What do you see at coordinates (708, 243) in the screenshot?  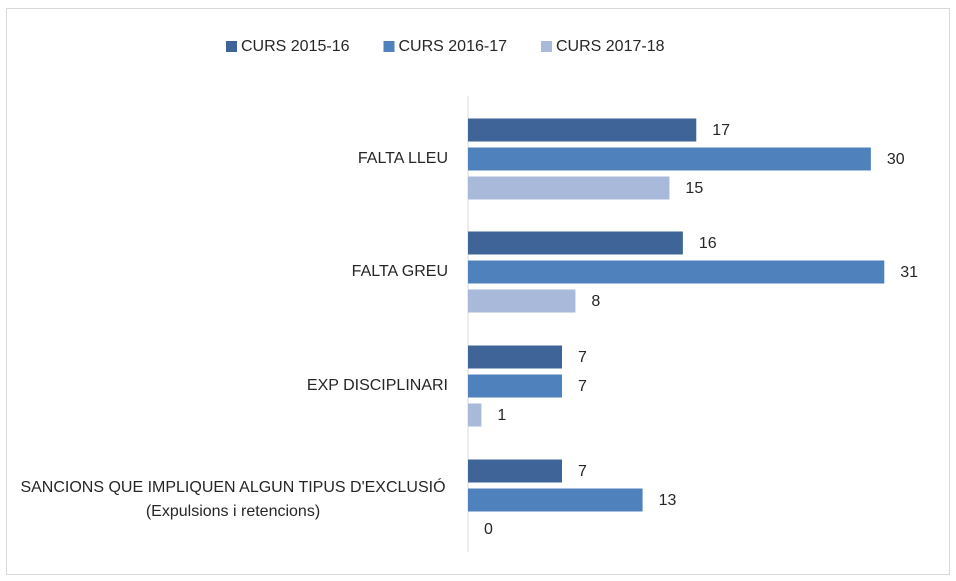 I see `value-label: 16` at bounding box center [708, 243].